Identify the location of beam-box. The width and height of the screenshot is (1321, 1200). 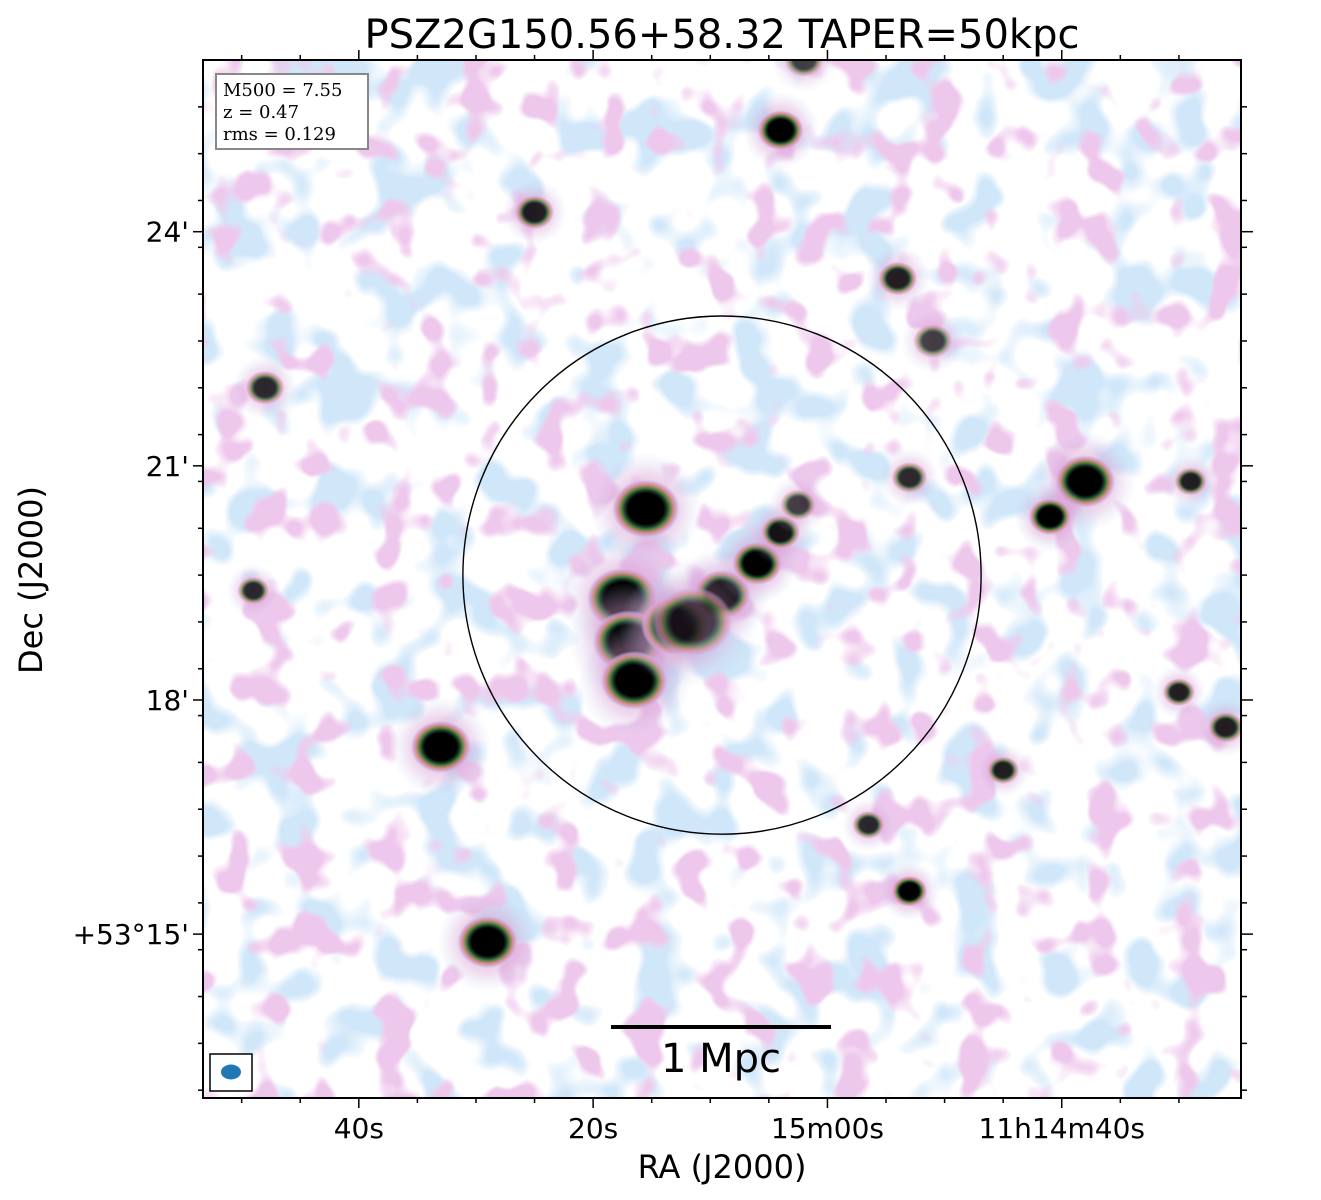
(231, 1072).